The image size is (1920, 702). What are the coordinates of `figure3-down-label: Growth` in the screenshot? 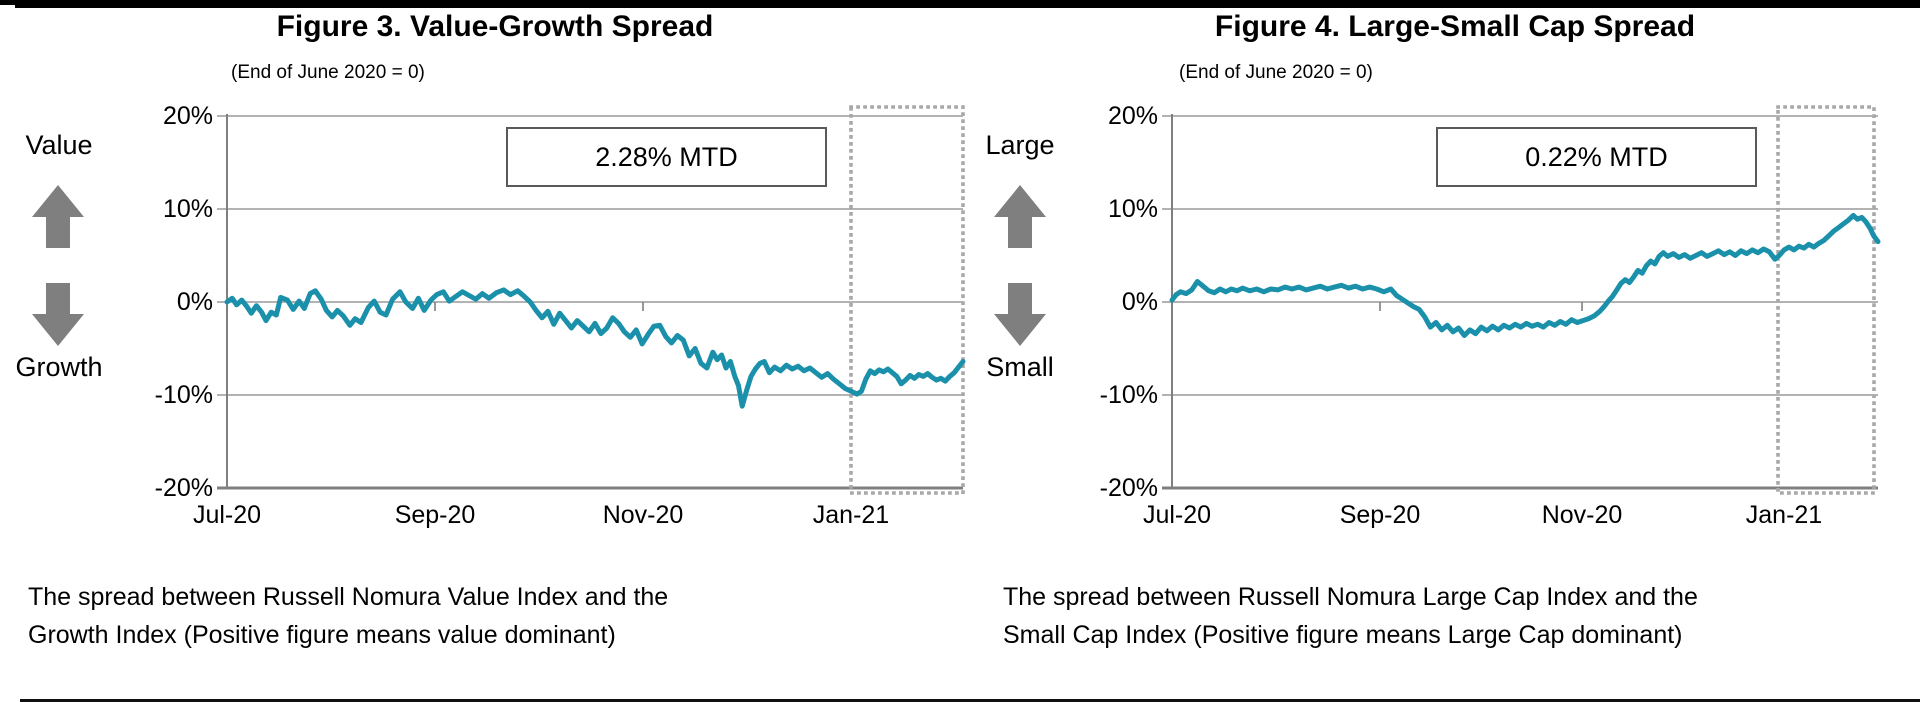 It's located at (59, 367).